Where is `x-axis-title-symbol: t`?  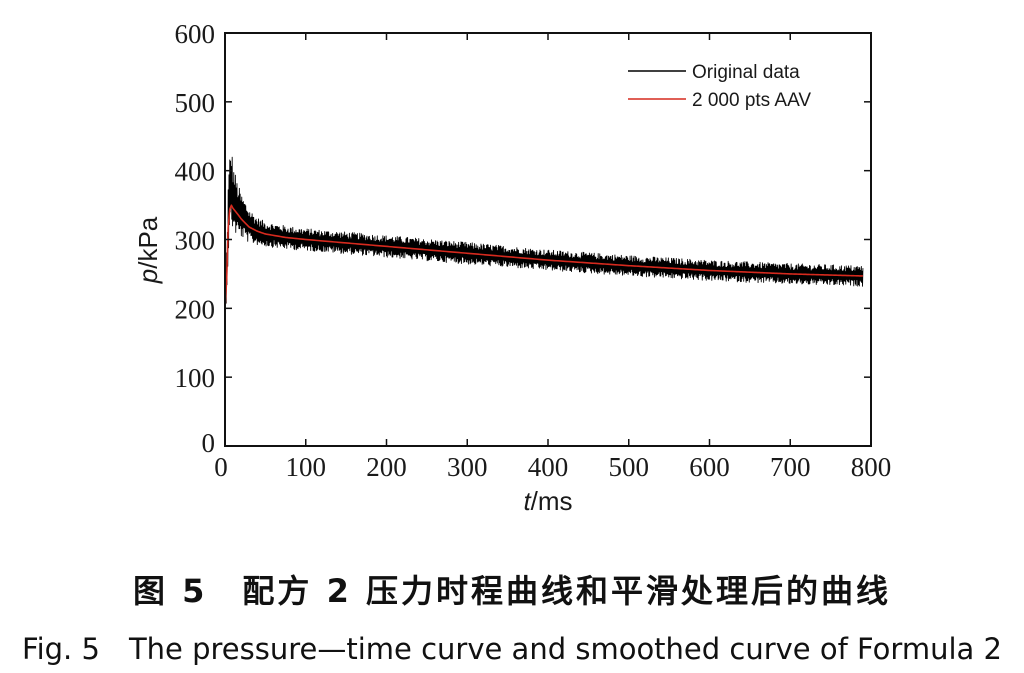 x-axis-title-symbol: t is located at coordinates (527, 501).